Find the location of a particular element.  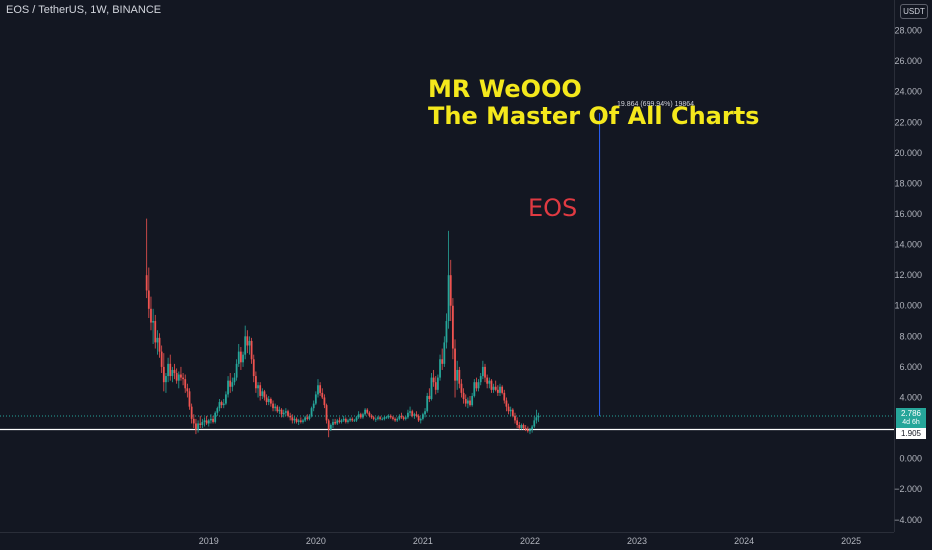

time-tick-label: 2023 is located at coordinates (637, 541).